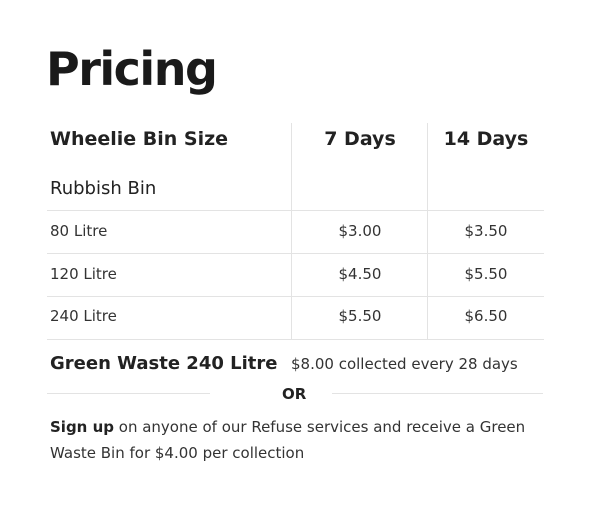  I want to click on row-price-7: $4.50, so click(360, 274).